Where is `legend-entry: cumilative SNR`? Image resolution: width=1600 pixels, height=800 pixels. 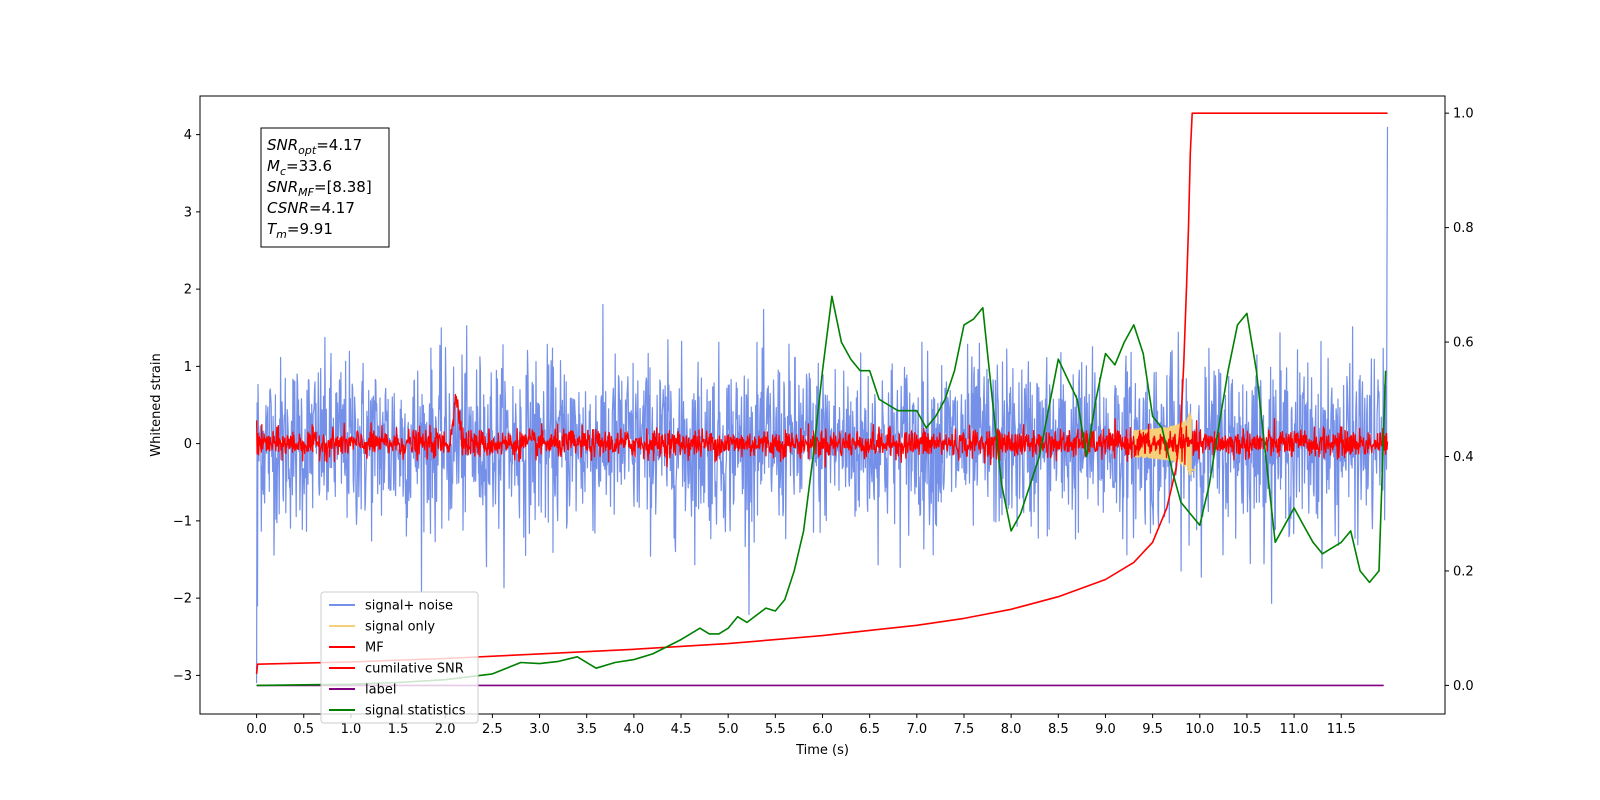
legend-entry: cumilative SNR is located at coordinates (414, 669).